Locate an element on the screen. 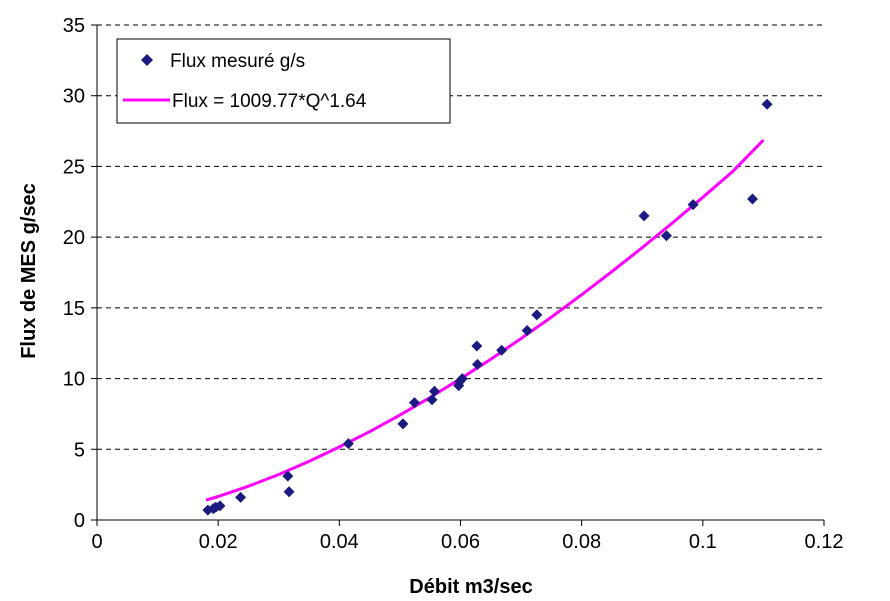 The width and height of the screenshot is (890, 601). x-tick-label: 0.06 is located at coordinates (460, 542).